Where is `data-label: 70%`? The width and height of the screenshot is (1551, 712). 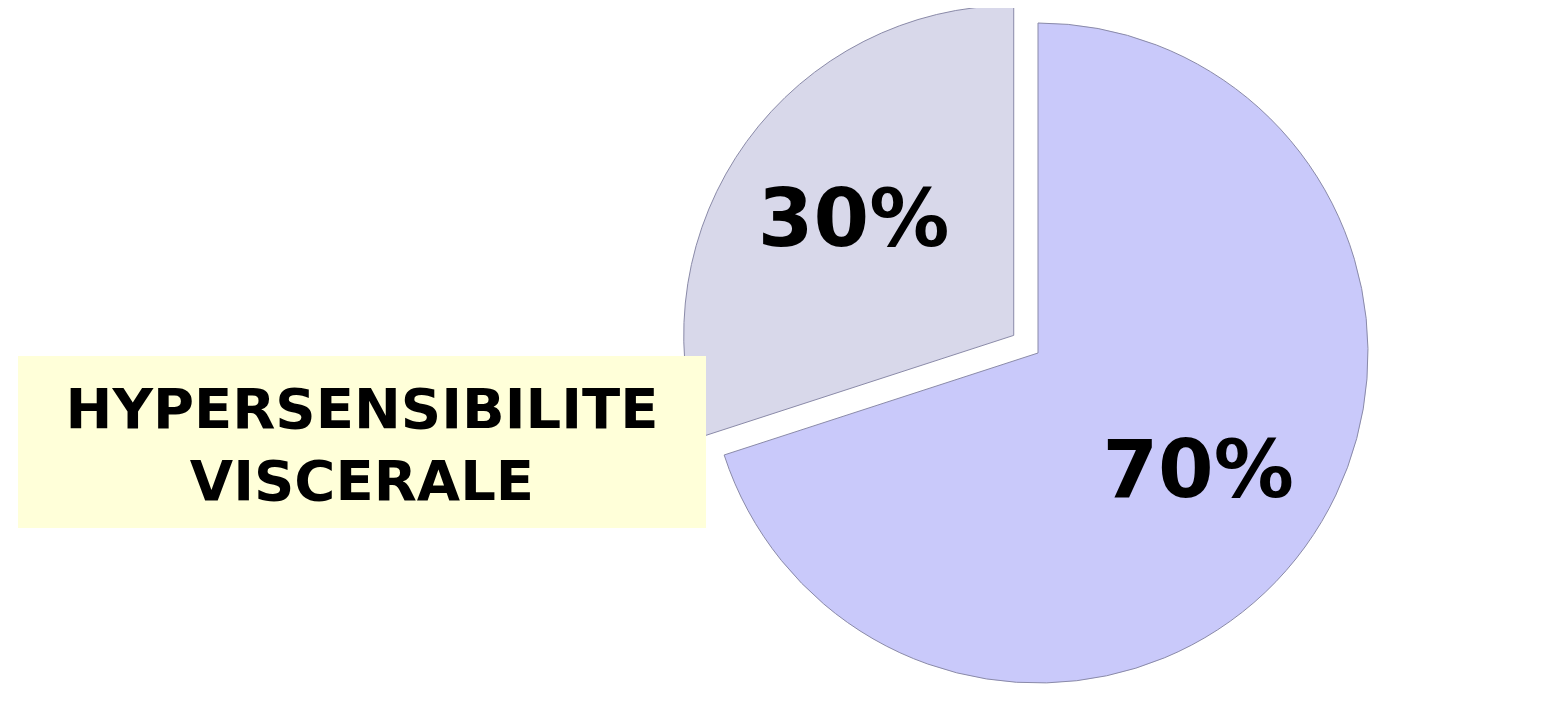 data-label: 70% is located at coordinates (1198, 469).